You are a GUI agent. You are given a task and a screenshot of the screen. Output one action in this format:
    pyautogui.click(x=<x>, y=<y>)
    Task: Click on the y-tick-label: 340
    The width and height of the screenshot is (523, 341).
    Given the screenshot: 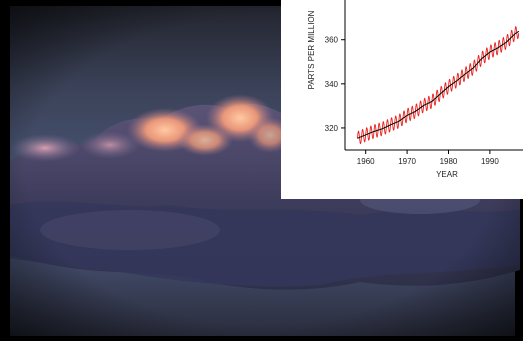 What is the action you would take?
    pyautogui.click(x=332, y=84)
    